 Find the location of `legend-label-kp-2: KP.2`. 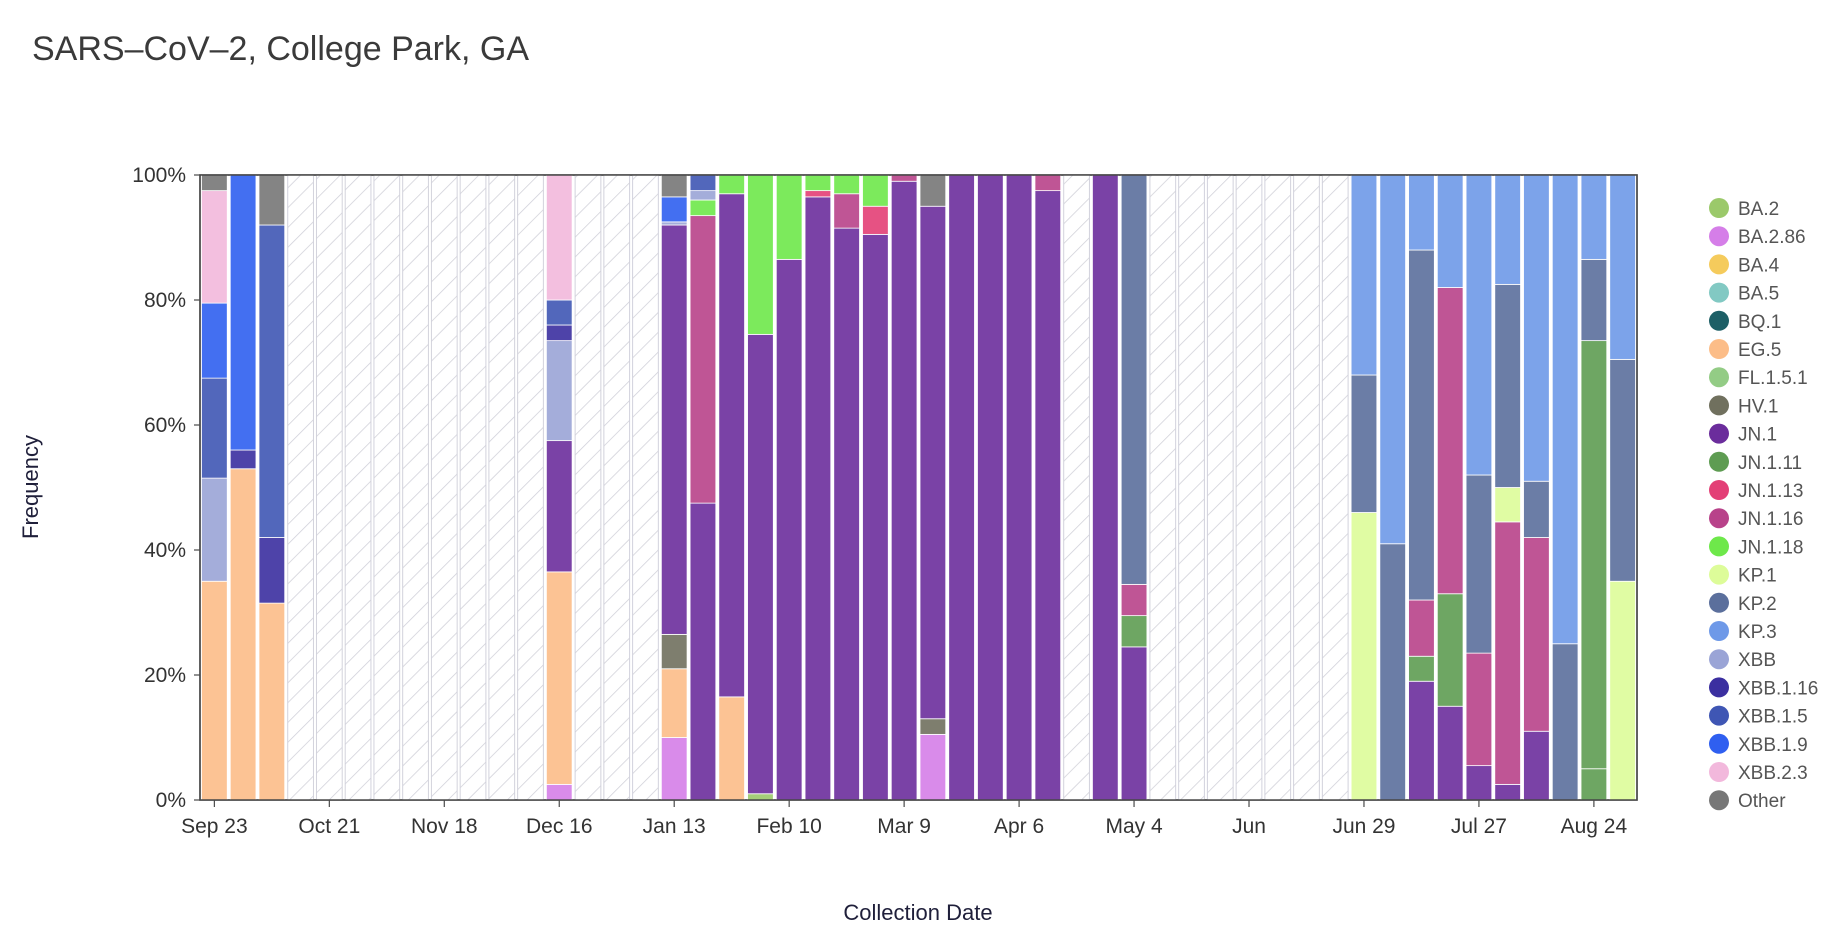

legend-label-kp-2: KP.2 is located at coordinates (1757, 604).